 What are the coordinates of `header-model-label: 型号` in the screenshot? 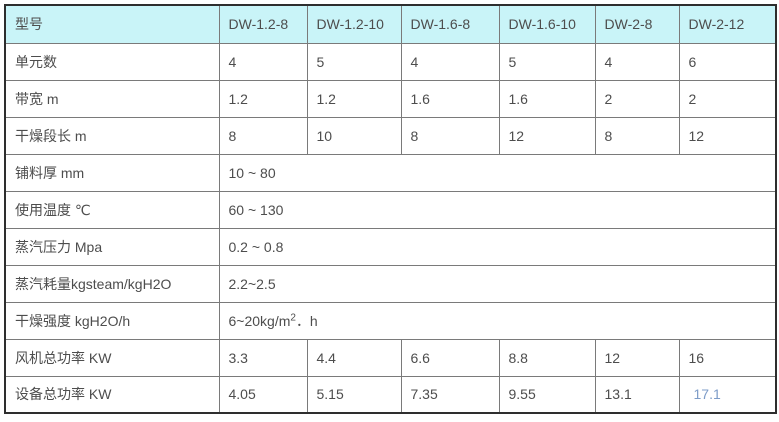 It's located at (112, 24).